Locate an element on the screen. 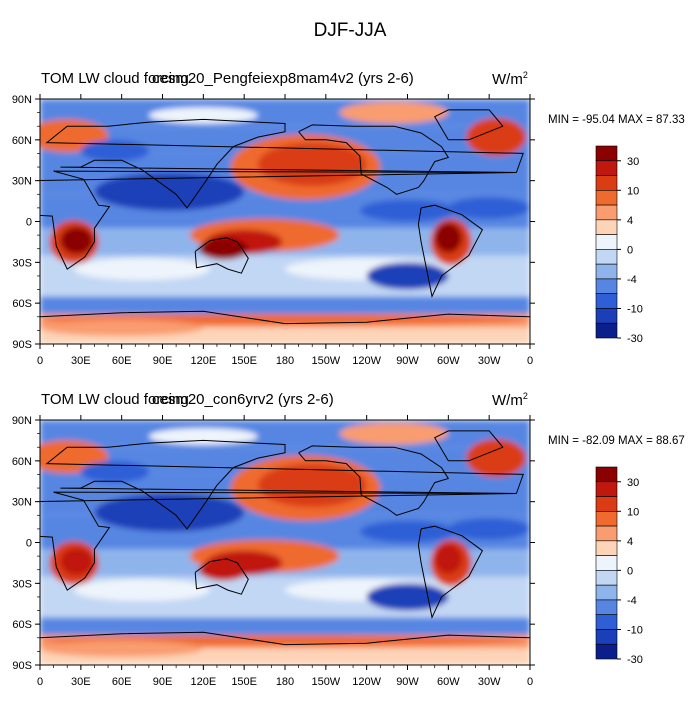 The image size is (700, 708). lon-label: 90E is located at coordinates (163, 361).